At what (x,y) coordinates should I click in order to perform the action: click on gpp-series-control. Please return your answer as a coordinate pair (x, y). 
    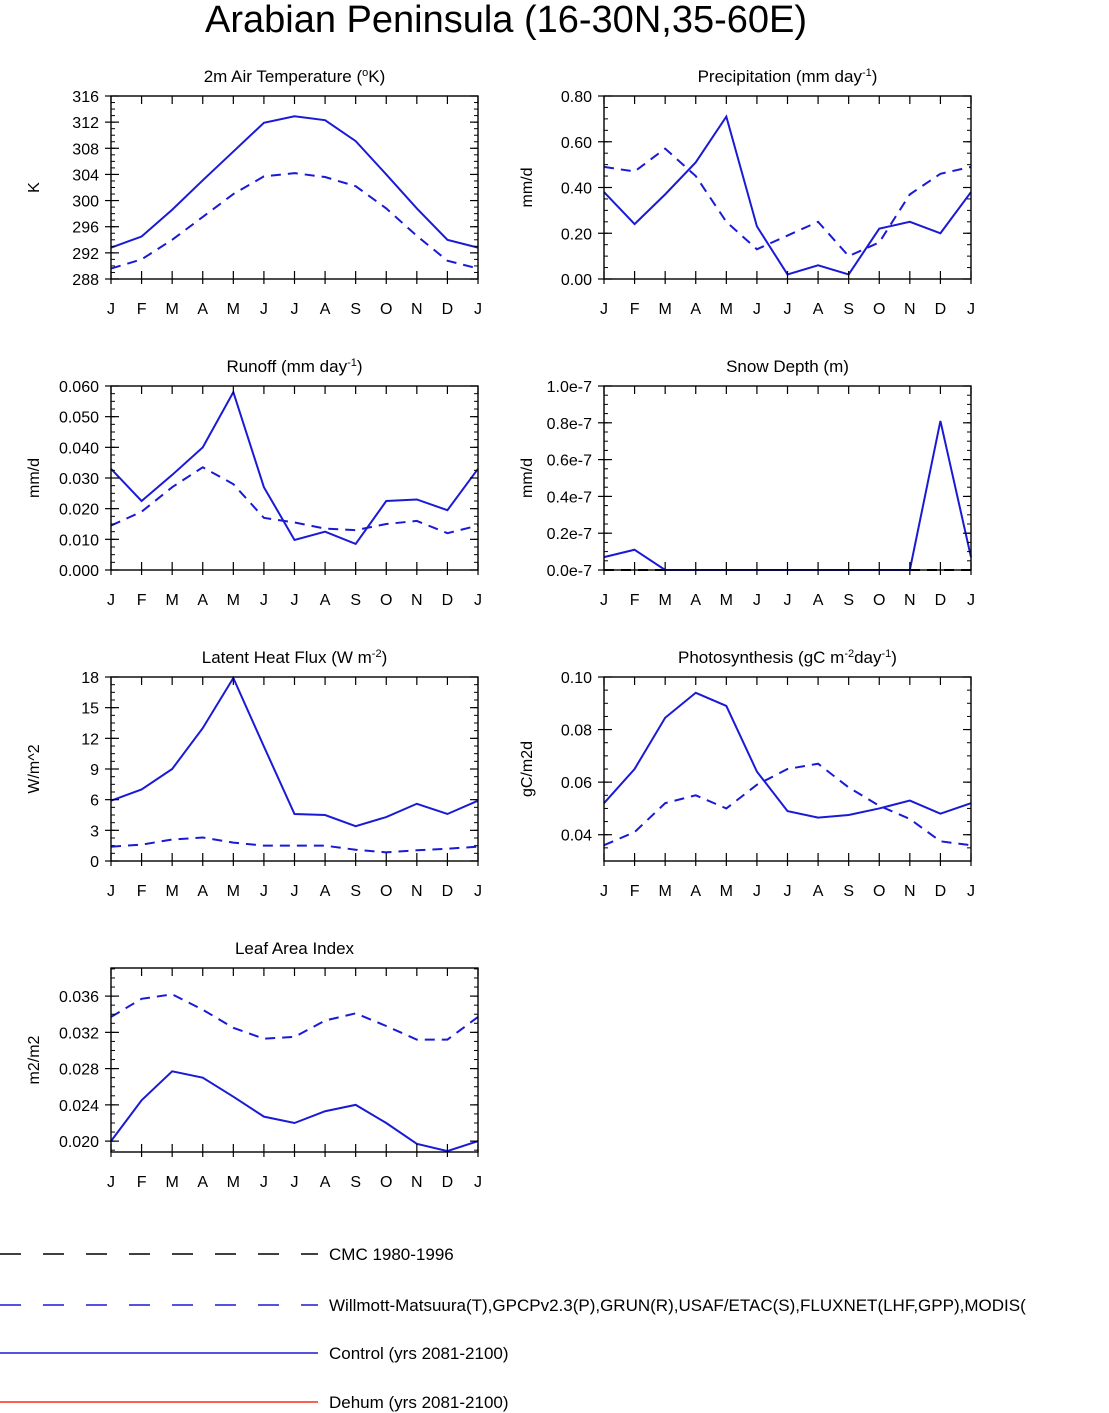
    Looking at the image, I should click on (787, 755).